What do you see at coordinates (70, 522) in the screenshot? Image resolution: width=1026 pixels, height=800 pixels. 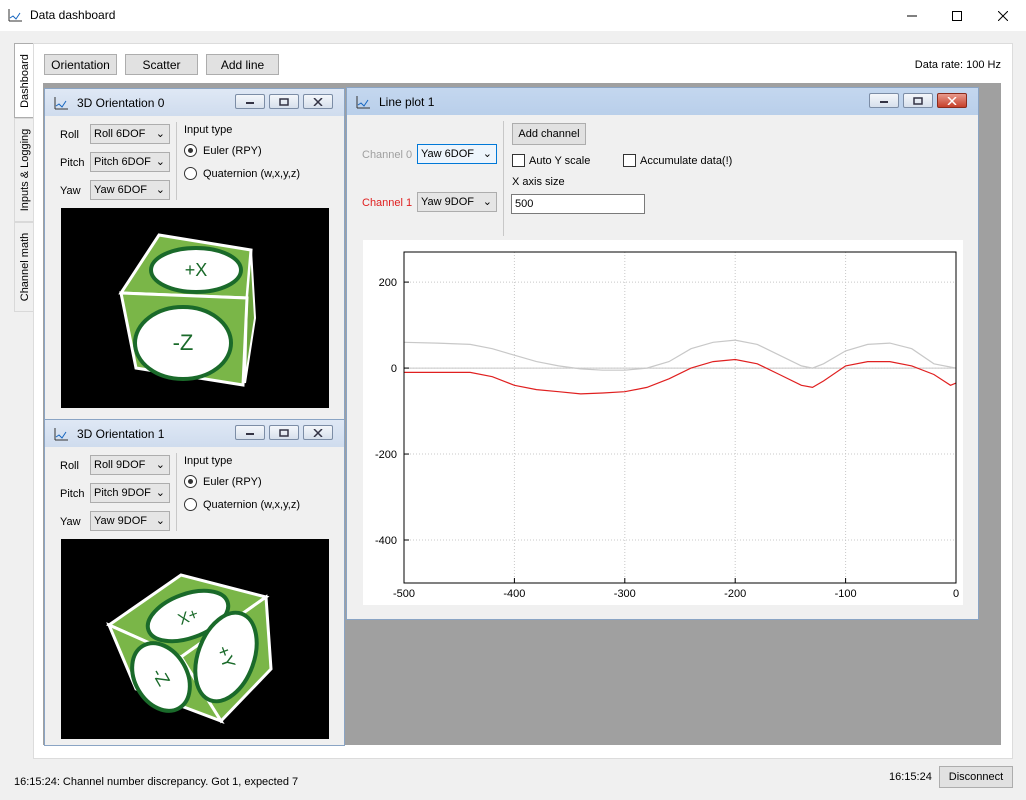 I see `yaw-label: Yaw` at bounding box center [70, 522].